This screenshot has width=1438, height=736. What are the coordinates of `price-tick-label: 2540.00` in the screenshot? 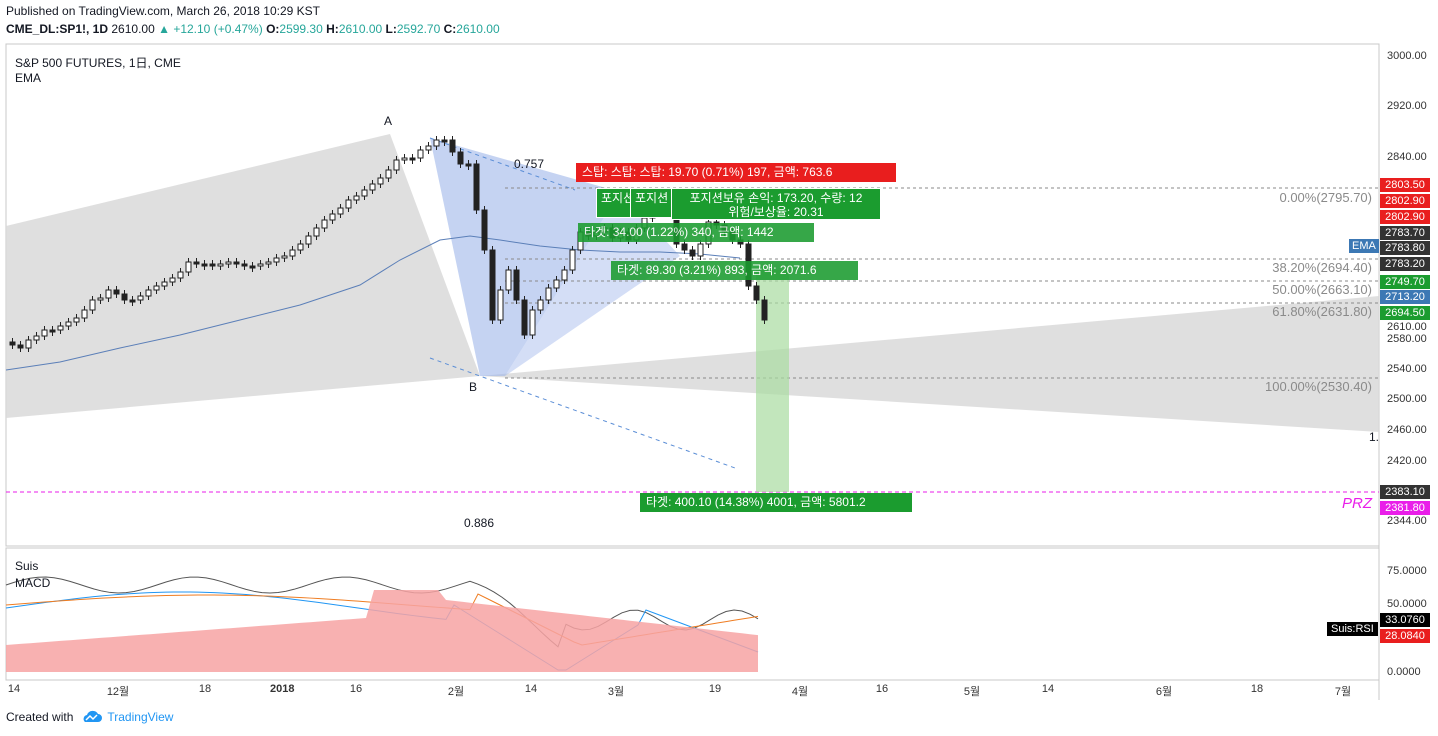 It's located at (1407, 369).